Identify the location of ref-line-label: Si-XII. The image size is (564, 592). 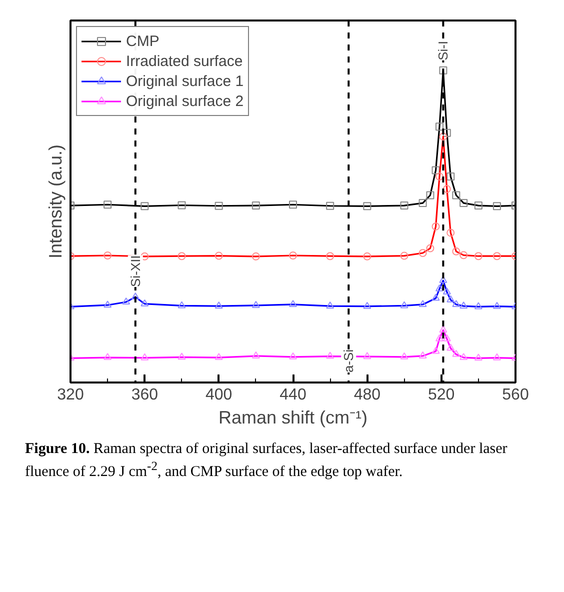
(135, 271).